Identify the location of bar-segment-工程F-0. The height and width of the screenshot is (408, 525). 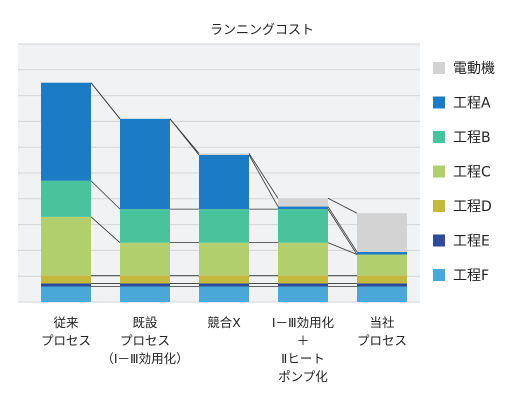
(66, 294).